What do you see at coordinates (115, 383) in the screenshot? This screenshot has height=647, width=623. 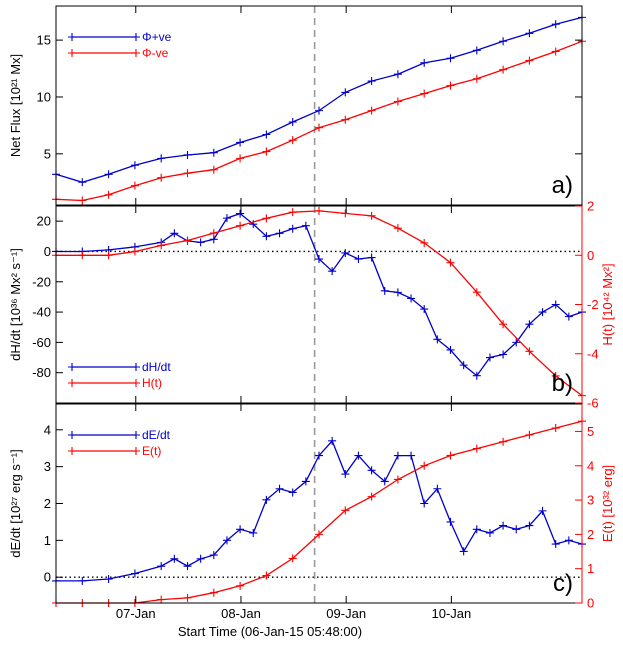 I see `legend-entry: H(t)` at bounding box center [115, 383].